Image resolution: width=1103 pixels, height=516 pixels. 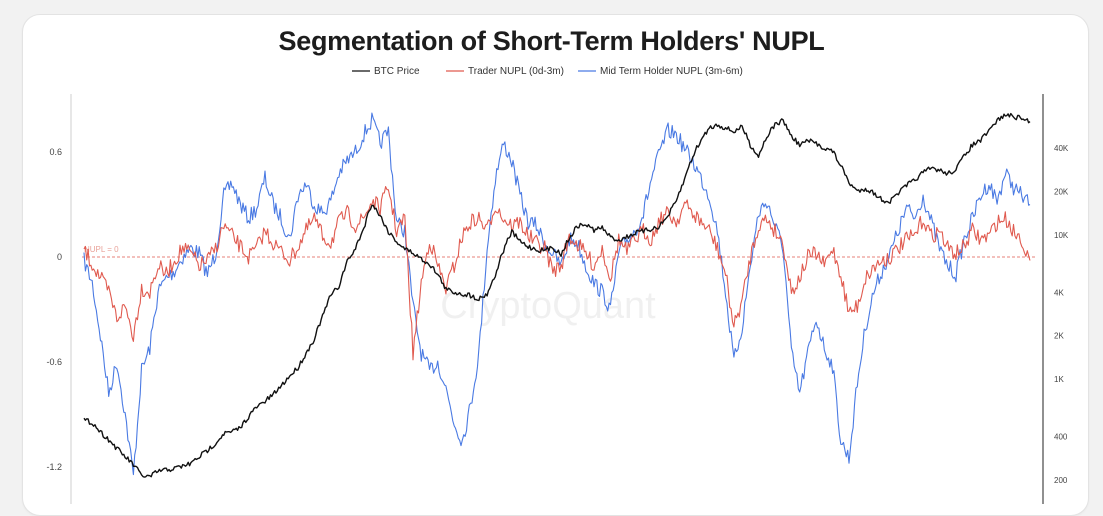 What do you see at coordinates (1059, 336) in the screenshot?
I see `right-tick-label: 2K` at bounding box center [1059, 336].